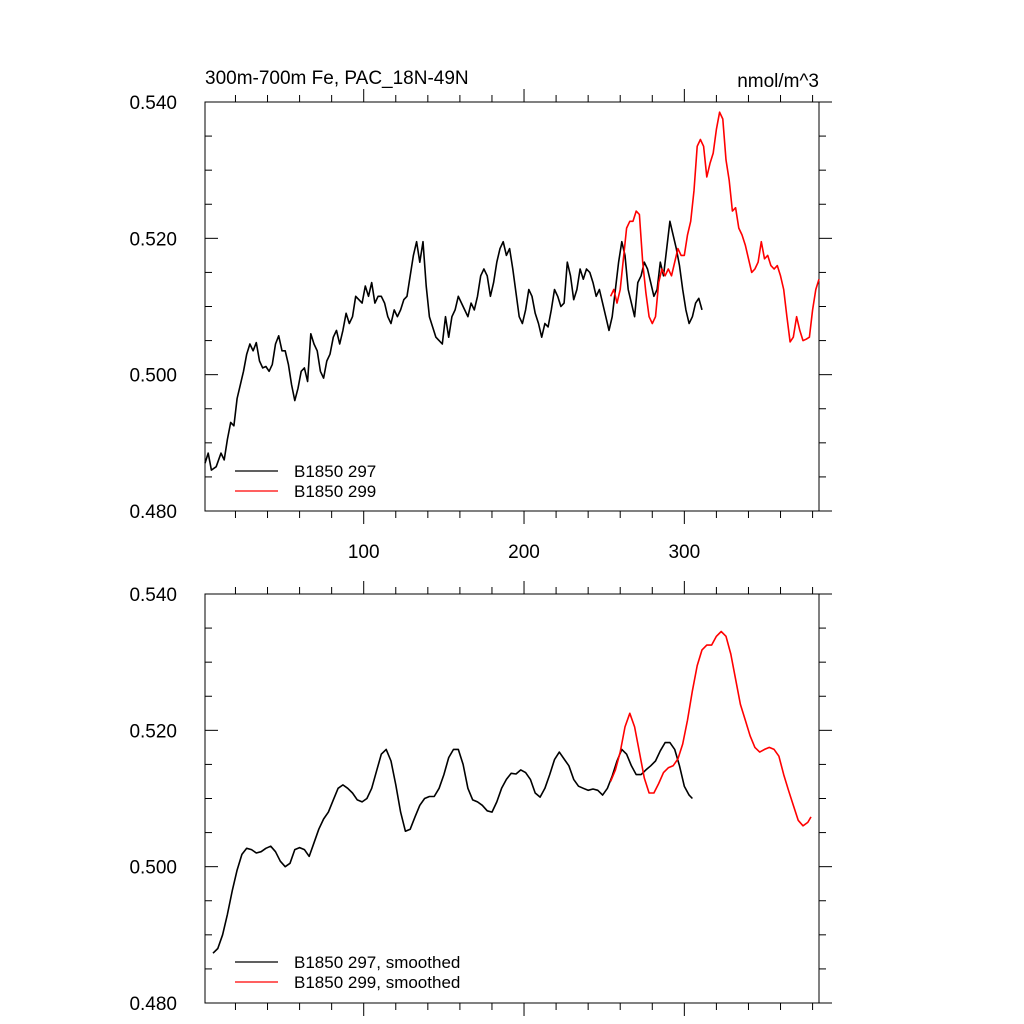 The width and height of the screenshot is (1024, 1024). I want to click on legend-label-0: B1850 297, smoothed, so click(377, 962).